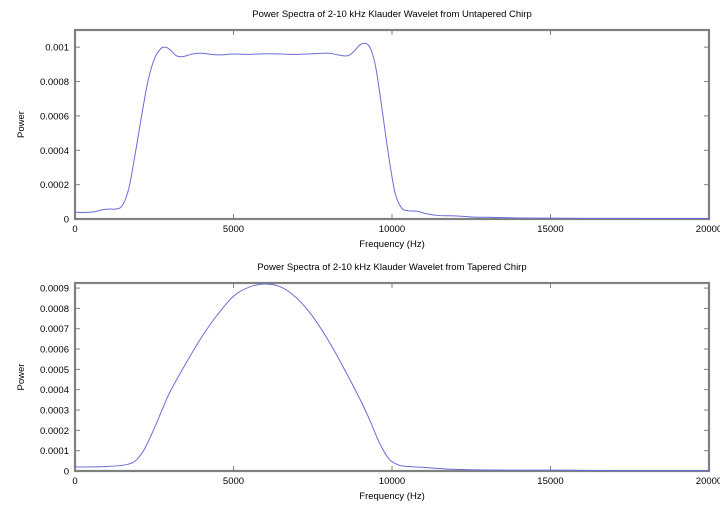  I want to click on y-tick-label: 0.0009, so click(54, 289).